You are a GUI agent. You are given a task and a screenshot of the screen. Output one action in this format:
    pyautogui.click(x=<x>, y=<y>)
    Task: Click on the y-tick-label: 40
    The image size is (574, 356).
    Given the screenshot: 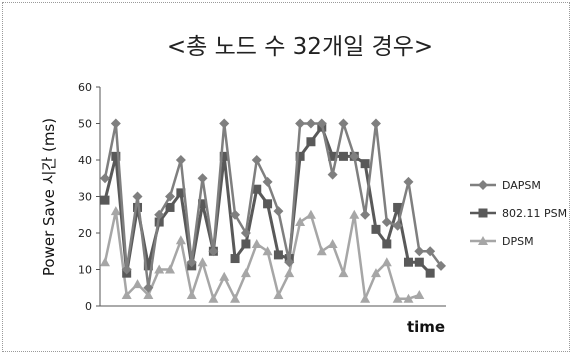 What is the action you would take?
    pyautogui.click(x=85, y=160)
    